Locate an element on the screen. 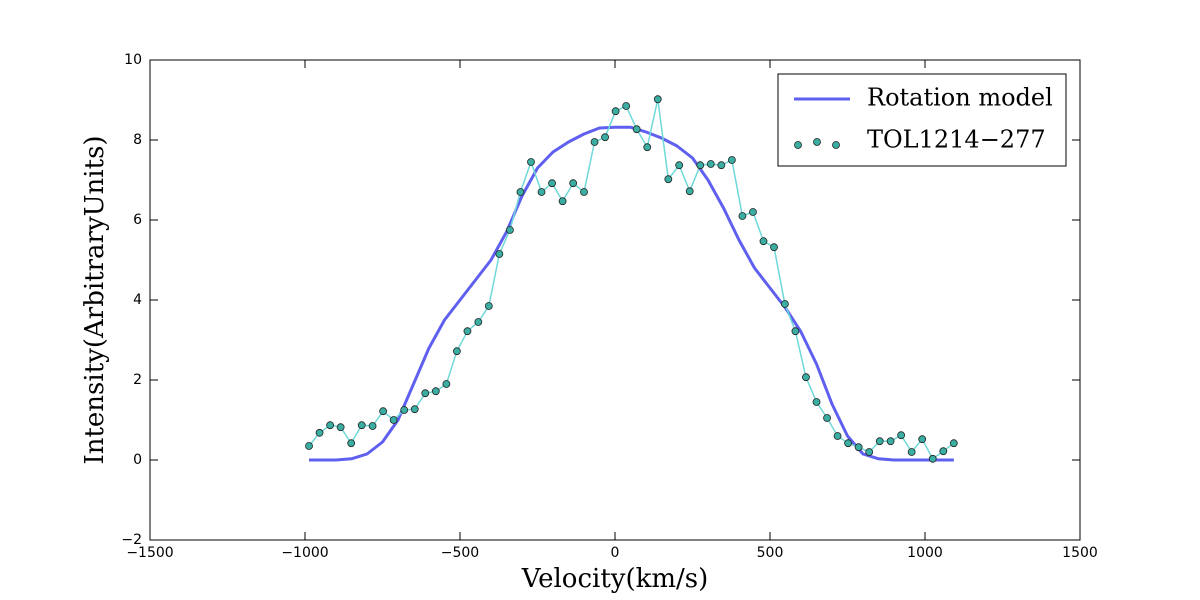 This screenshot has height=600, width=1200. y-tick-label: 10 is located at coordinates (133, 60).